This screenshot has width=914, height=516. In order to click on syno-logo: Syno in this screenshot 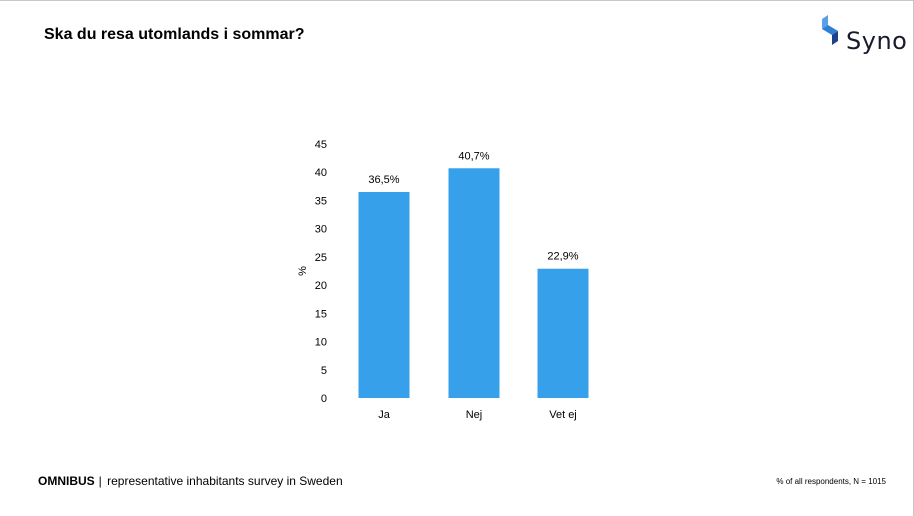, I will do `click(862, 36)`.